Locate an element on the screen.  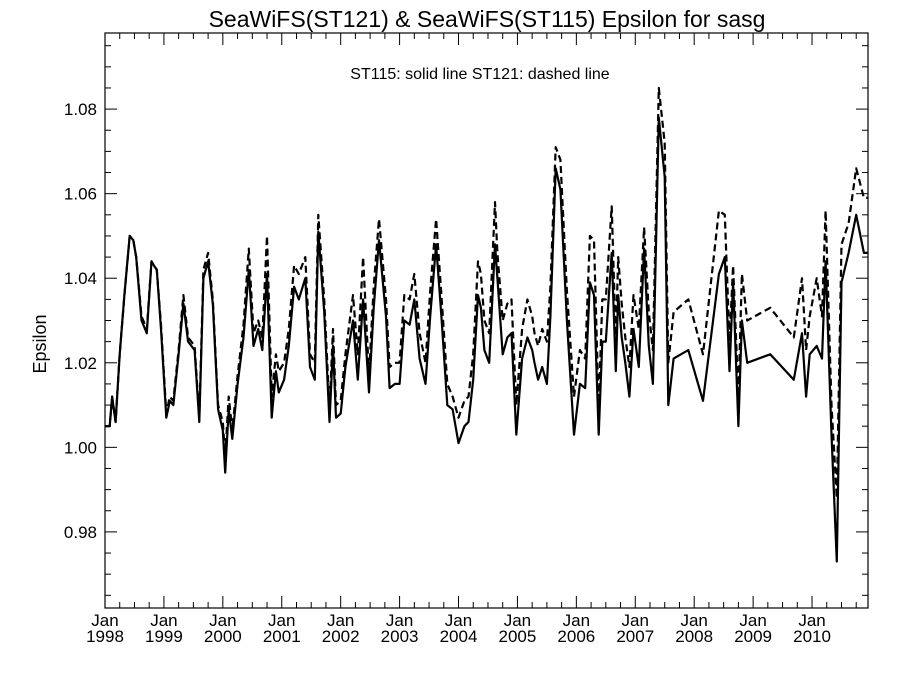
y-tick-label: 1.06 is located at coordinates (80, 194).